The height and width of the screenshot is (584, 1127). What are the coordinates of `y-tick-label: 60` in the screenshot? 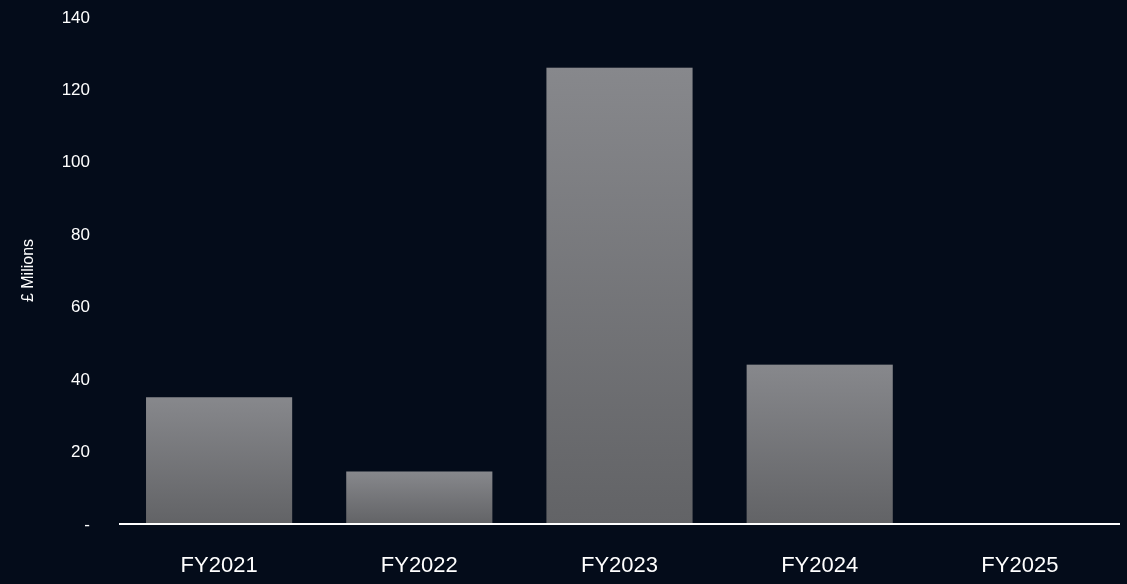 It's located at (80, 307).